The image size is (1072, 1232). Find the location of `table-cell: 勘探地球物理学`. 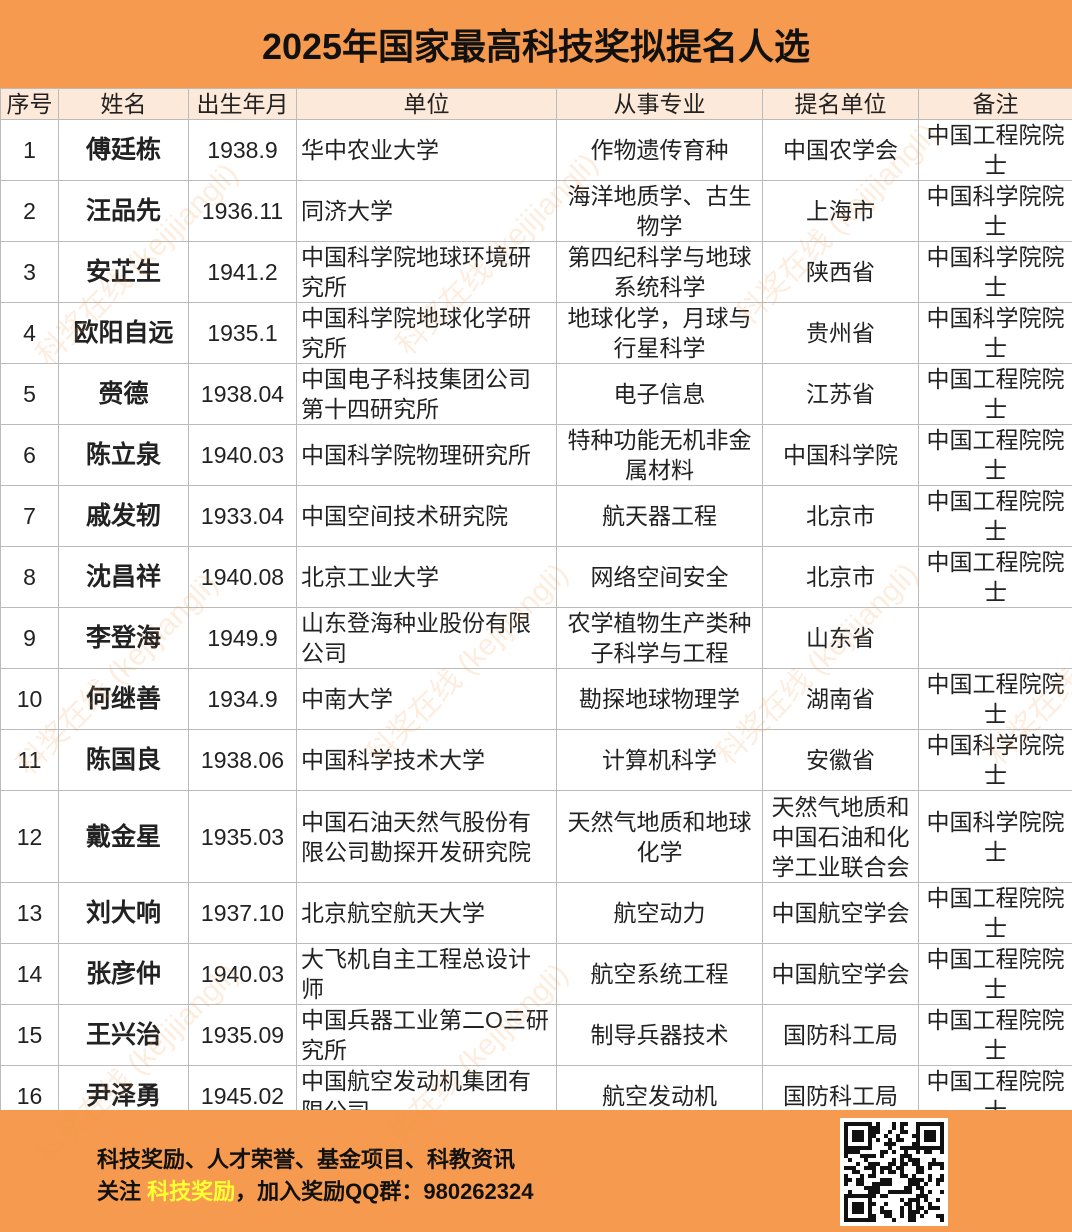

table-cell: 勘探地球物理学 is located at coordinates (659, 699).